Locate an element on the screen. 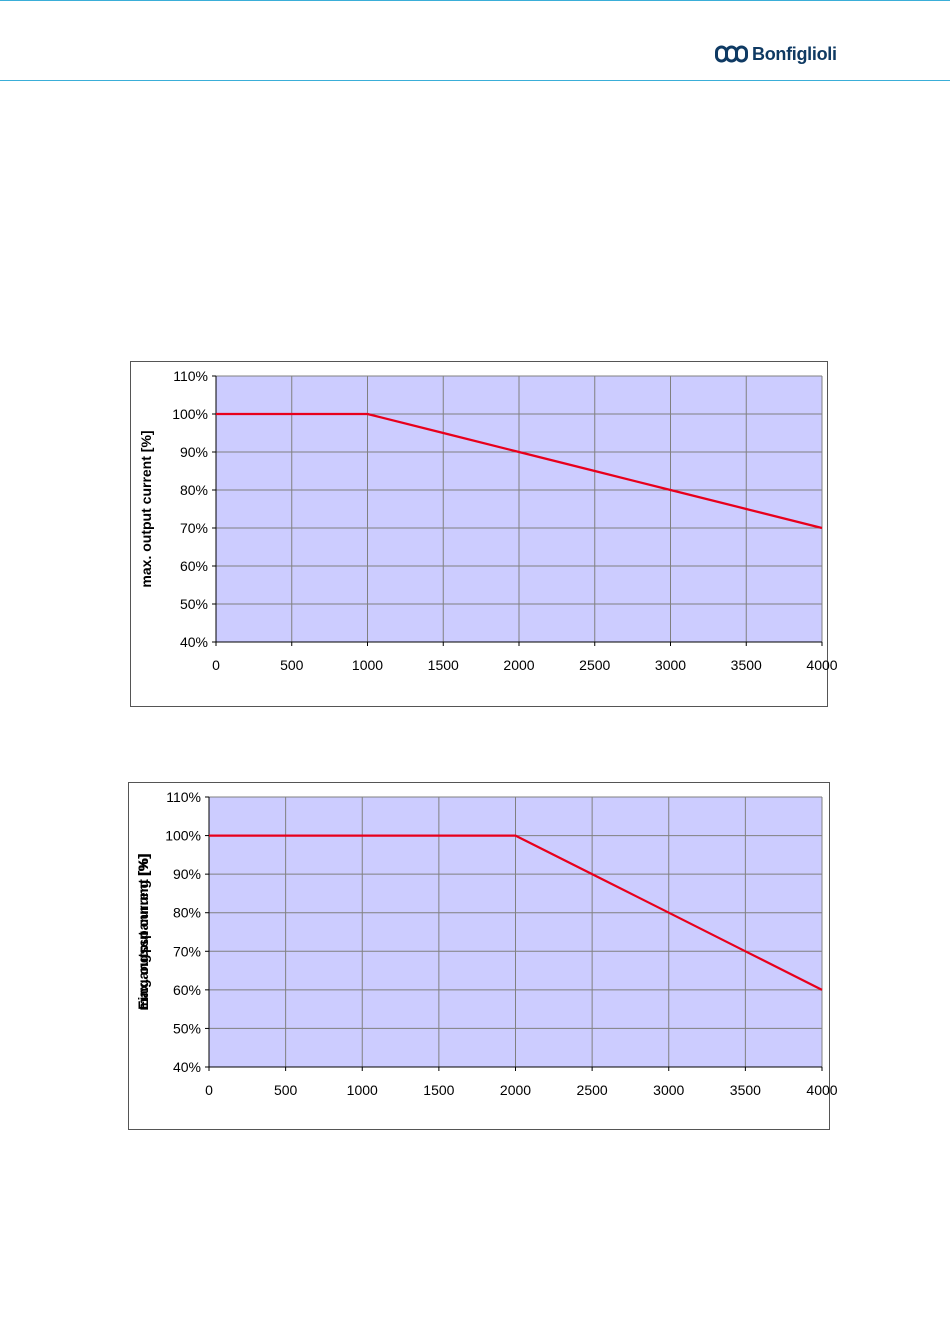 This screenshot has height=1344, width=950. header-bottom-rule is located at coordinates (475, 80).